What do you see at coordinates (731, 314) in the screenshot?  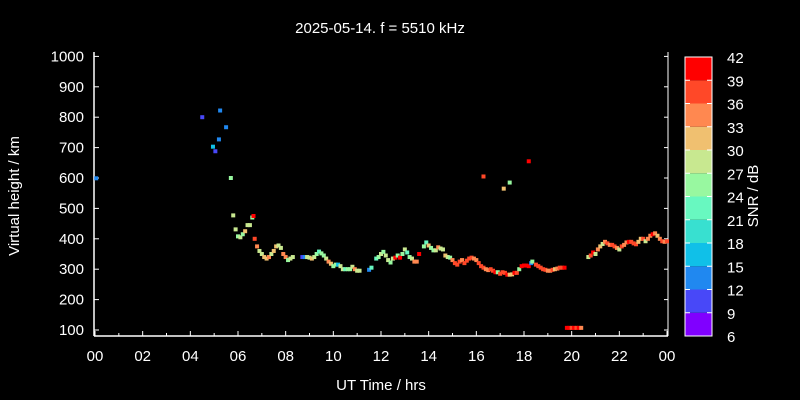 I see `colorbar-tick-label: 9` at bounding box center [731, 314].